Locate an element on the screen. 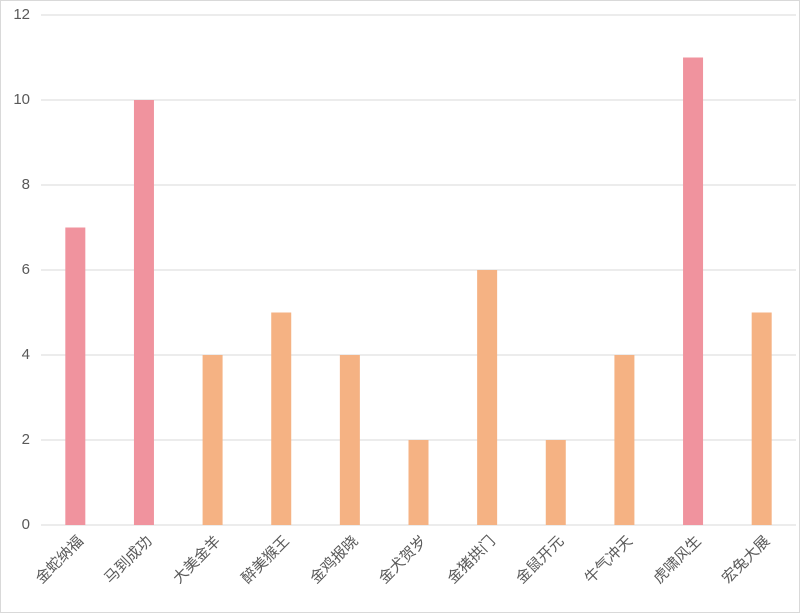 This screenshot has height=613, width=800. y-tick-label: 12 is located at coordinates (21, 14).